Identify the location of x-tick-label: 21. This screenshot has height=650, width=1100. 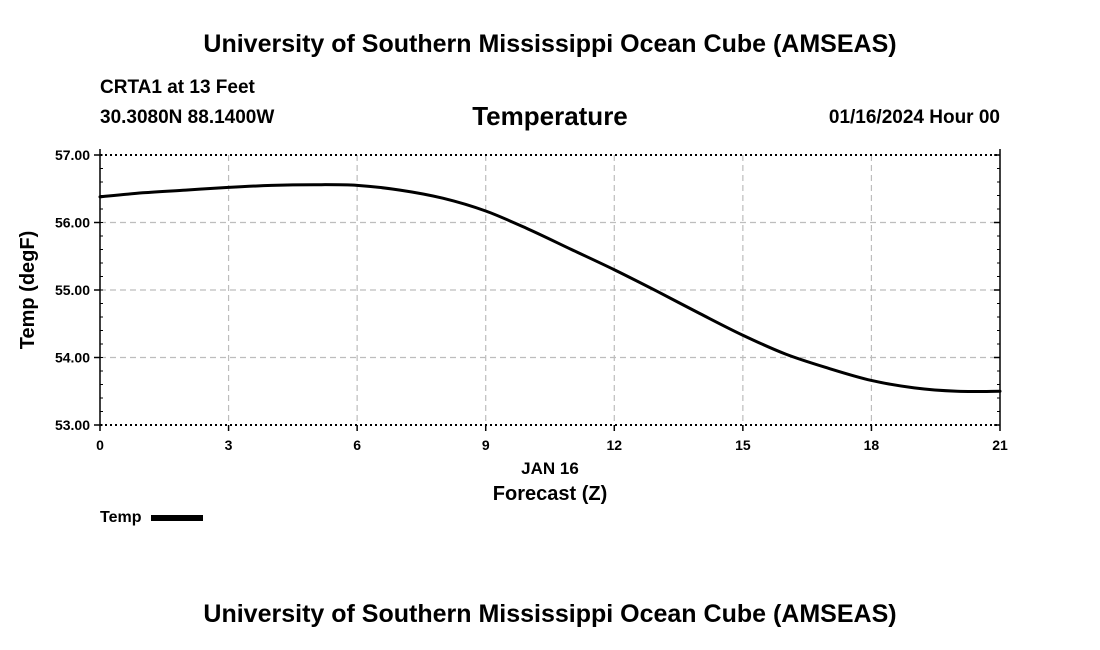
(1000, 445).